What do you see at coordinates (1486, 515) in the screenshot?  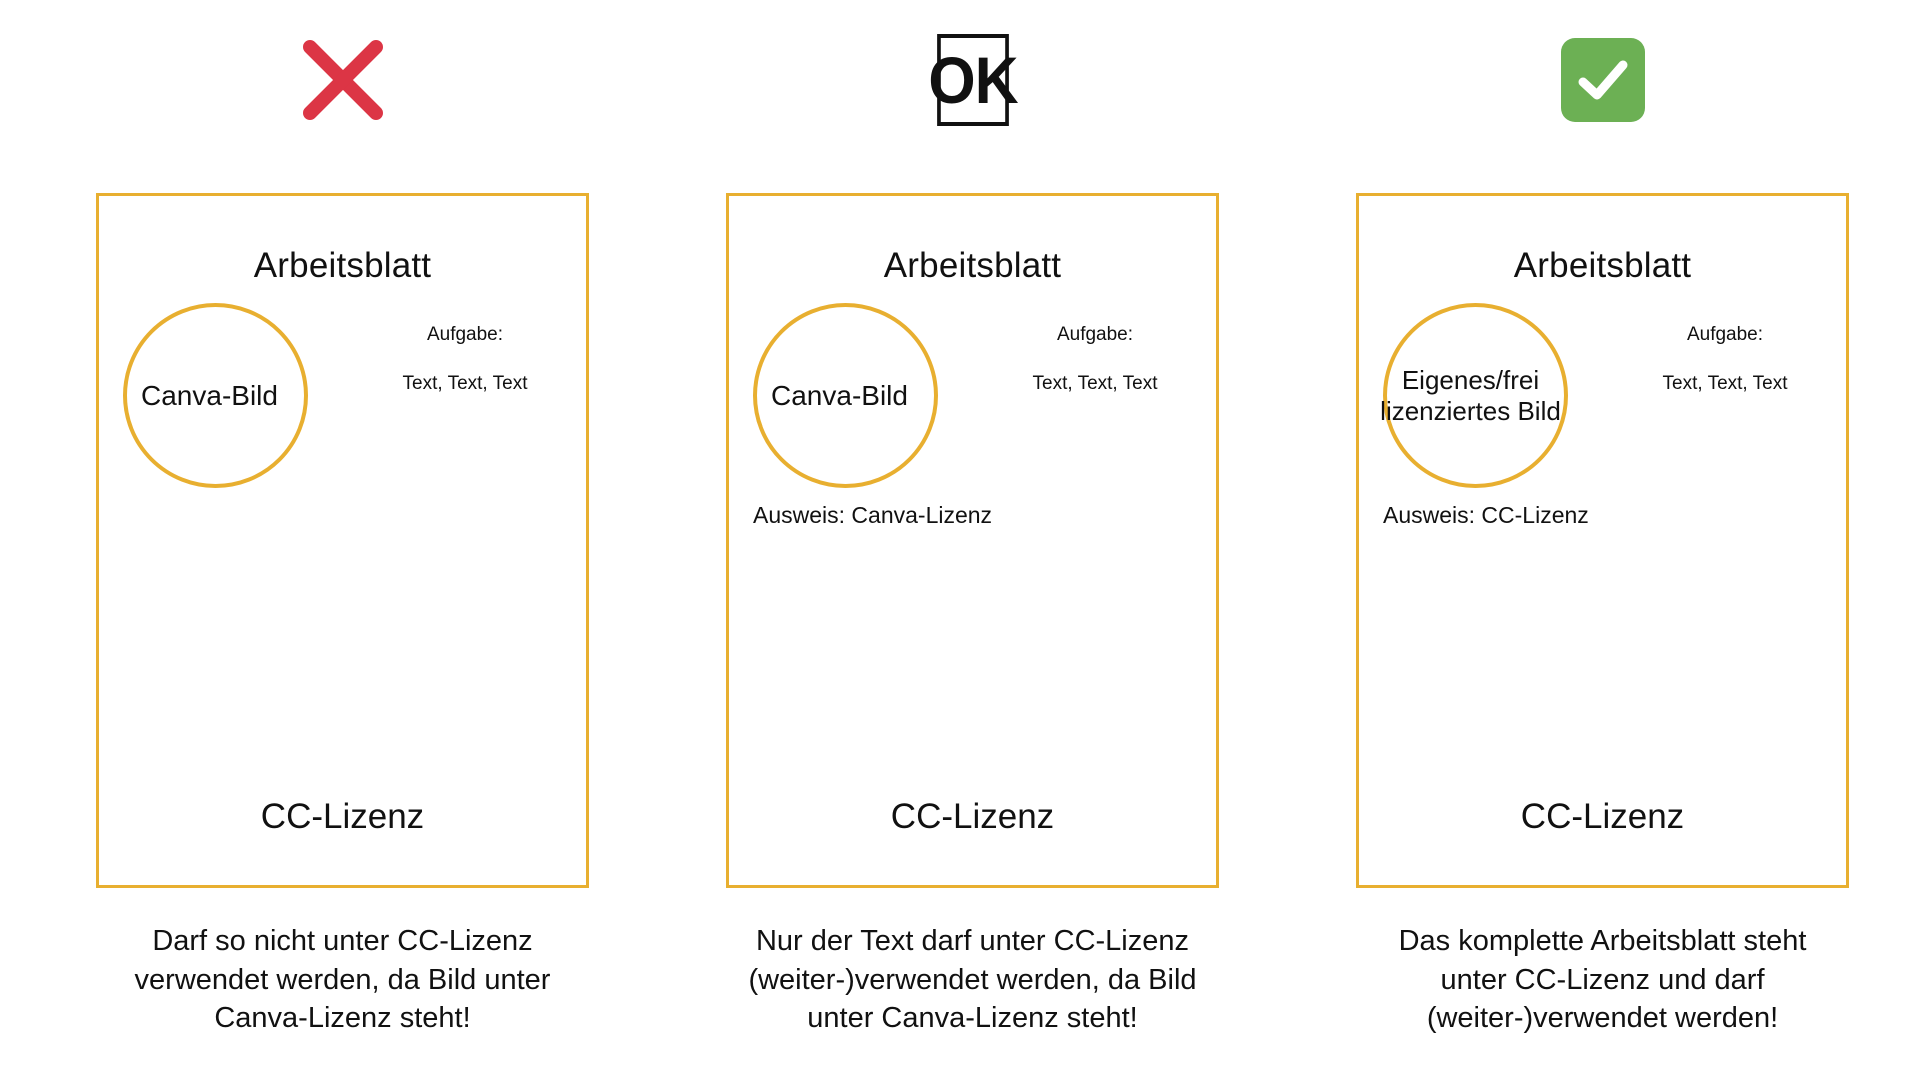 I see `licence-note: Ausweis: CC-Lizenz` at bounding box center [1486, 515].